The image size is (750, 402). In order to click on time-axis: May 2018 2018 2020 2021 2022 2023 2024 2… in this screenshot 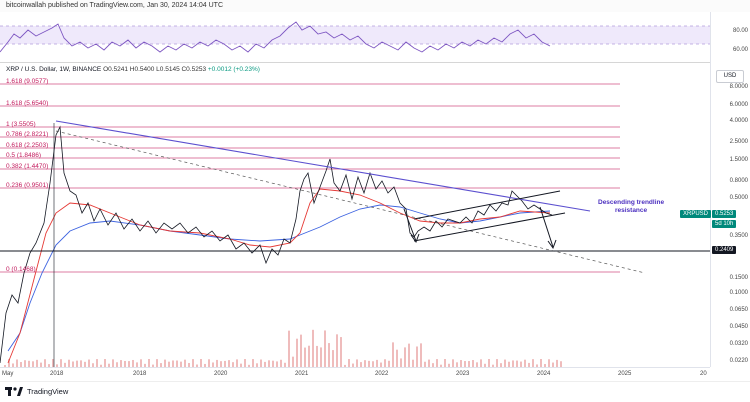, I will do `click(355, 374)`.